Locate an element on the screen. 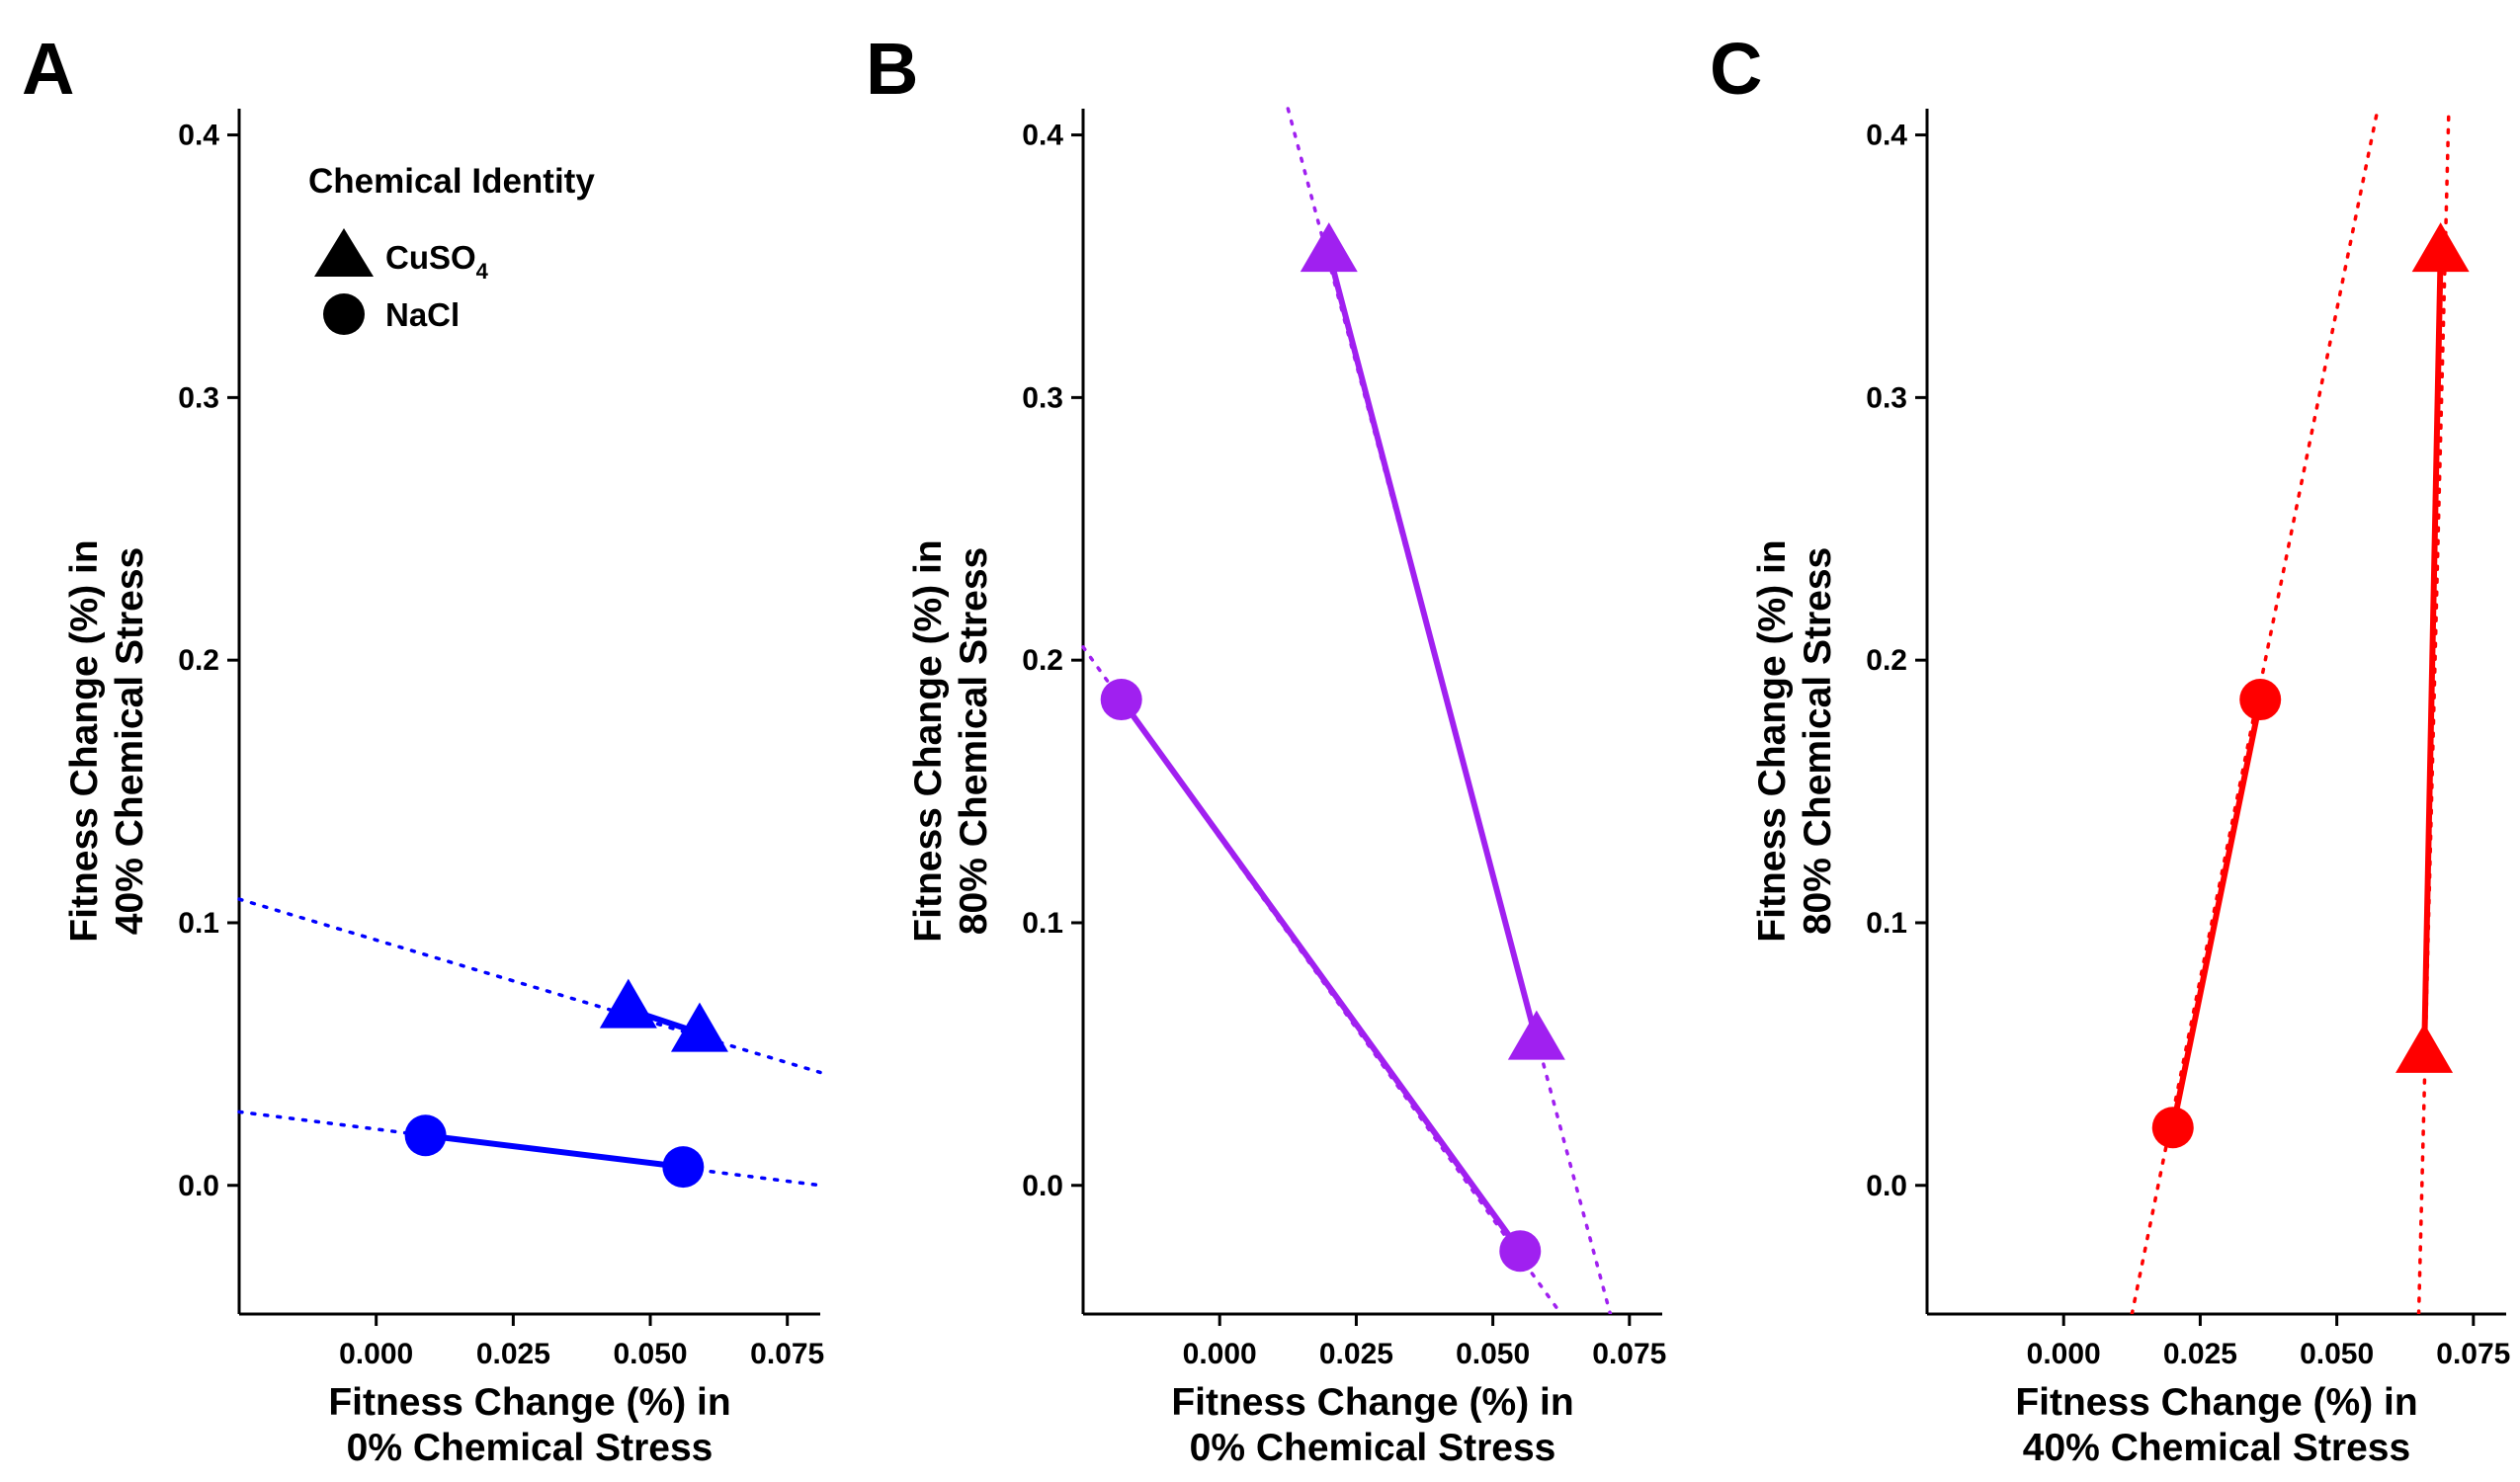 The width and height of the screenshot is (2520, 1482). legend-title: Chemical Identity is located at coordinates (451, 181).